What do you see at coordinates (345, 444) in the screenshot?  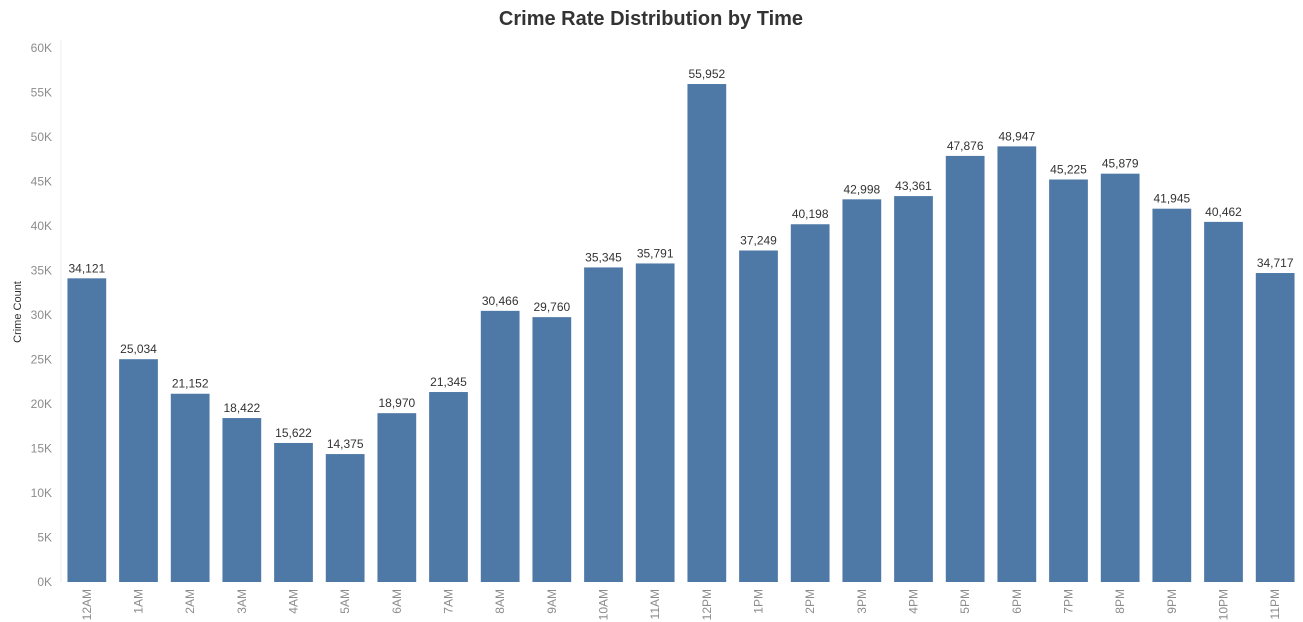 I see `data-label: 14,375` at bounding box center [345, 444].